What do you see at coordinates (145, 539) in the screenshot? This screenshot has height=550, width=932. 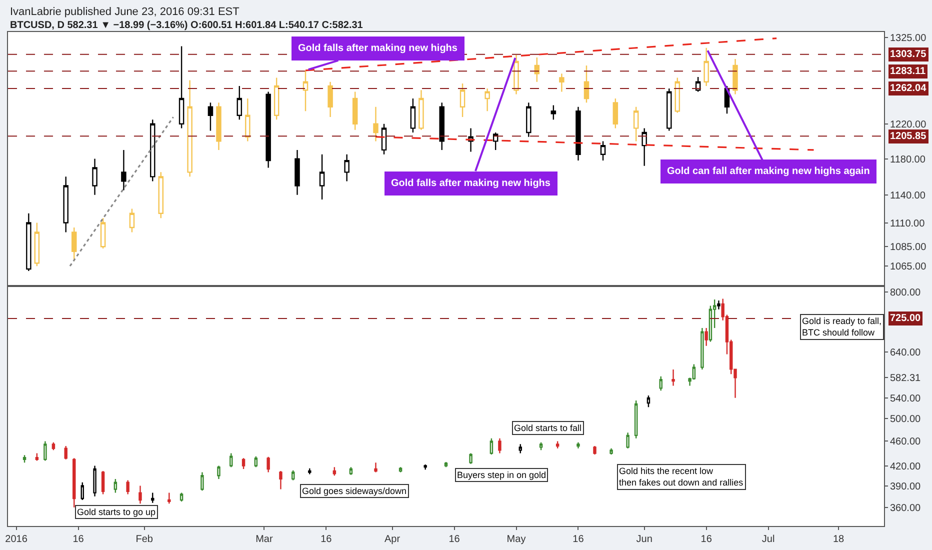 I see `x-tick-label: Feb` at bounding box center [145, 539].